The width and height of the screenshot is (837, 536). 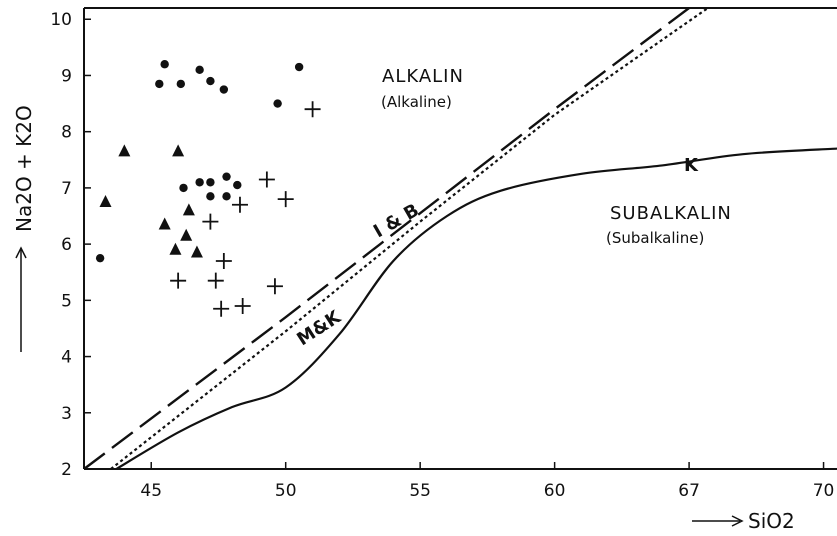 I want to click on region-subalkaline-sublabel: (Subalkaline), so click(x=655, y=238).